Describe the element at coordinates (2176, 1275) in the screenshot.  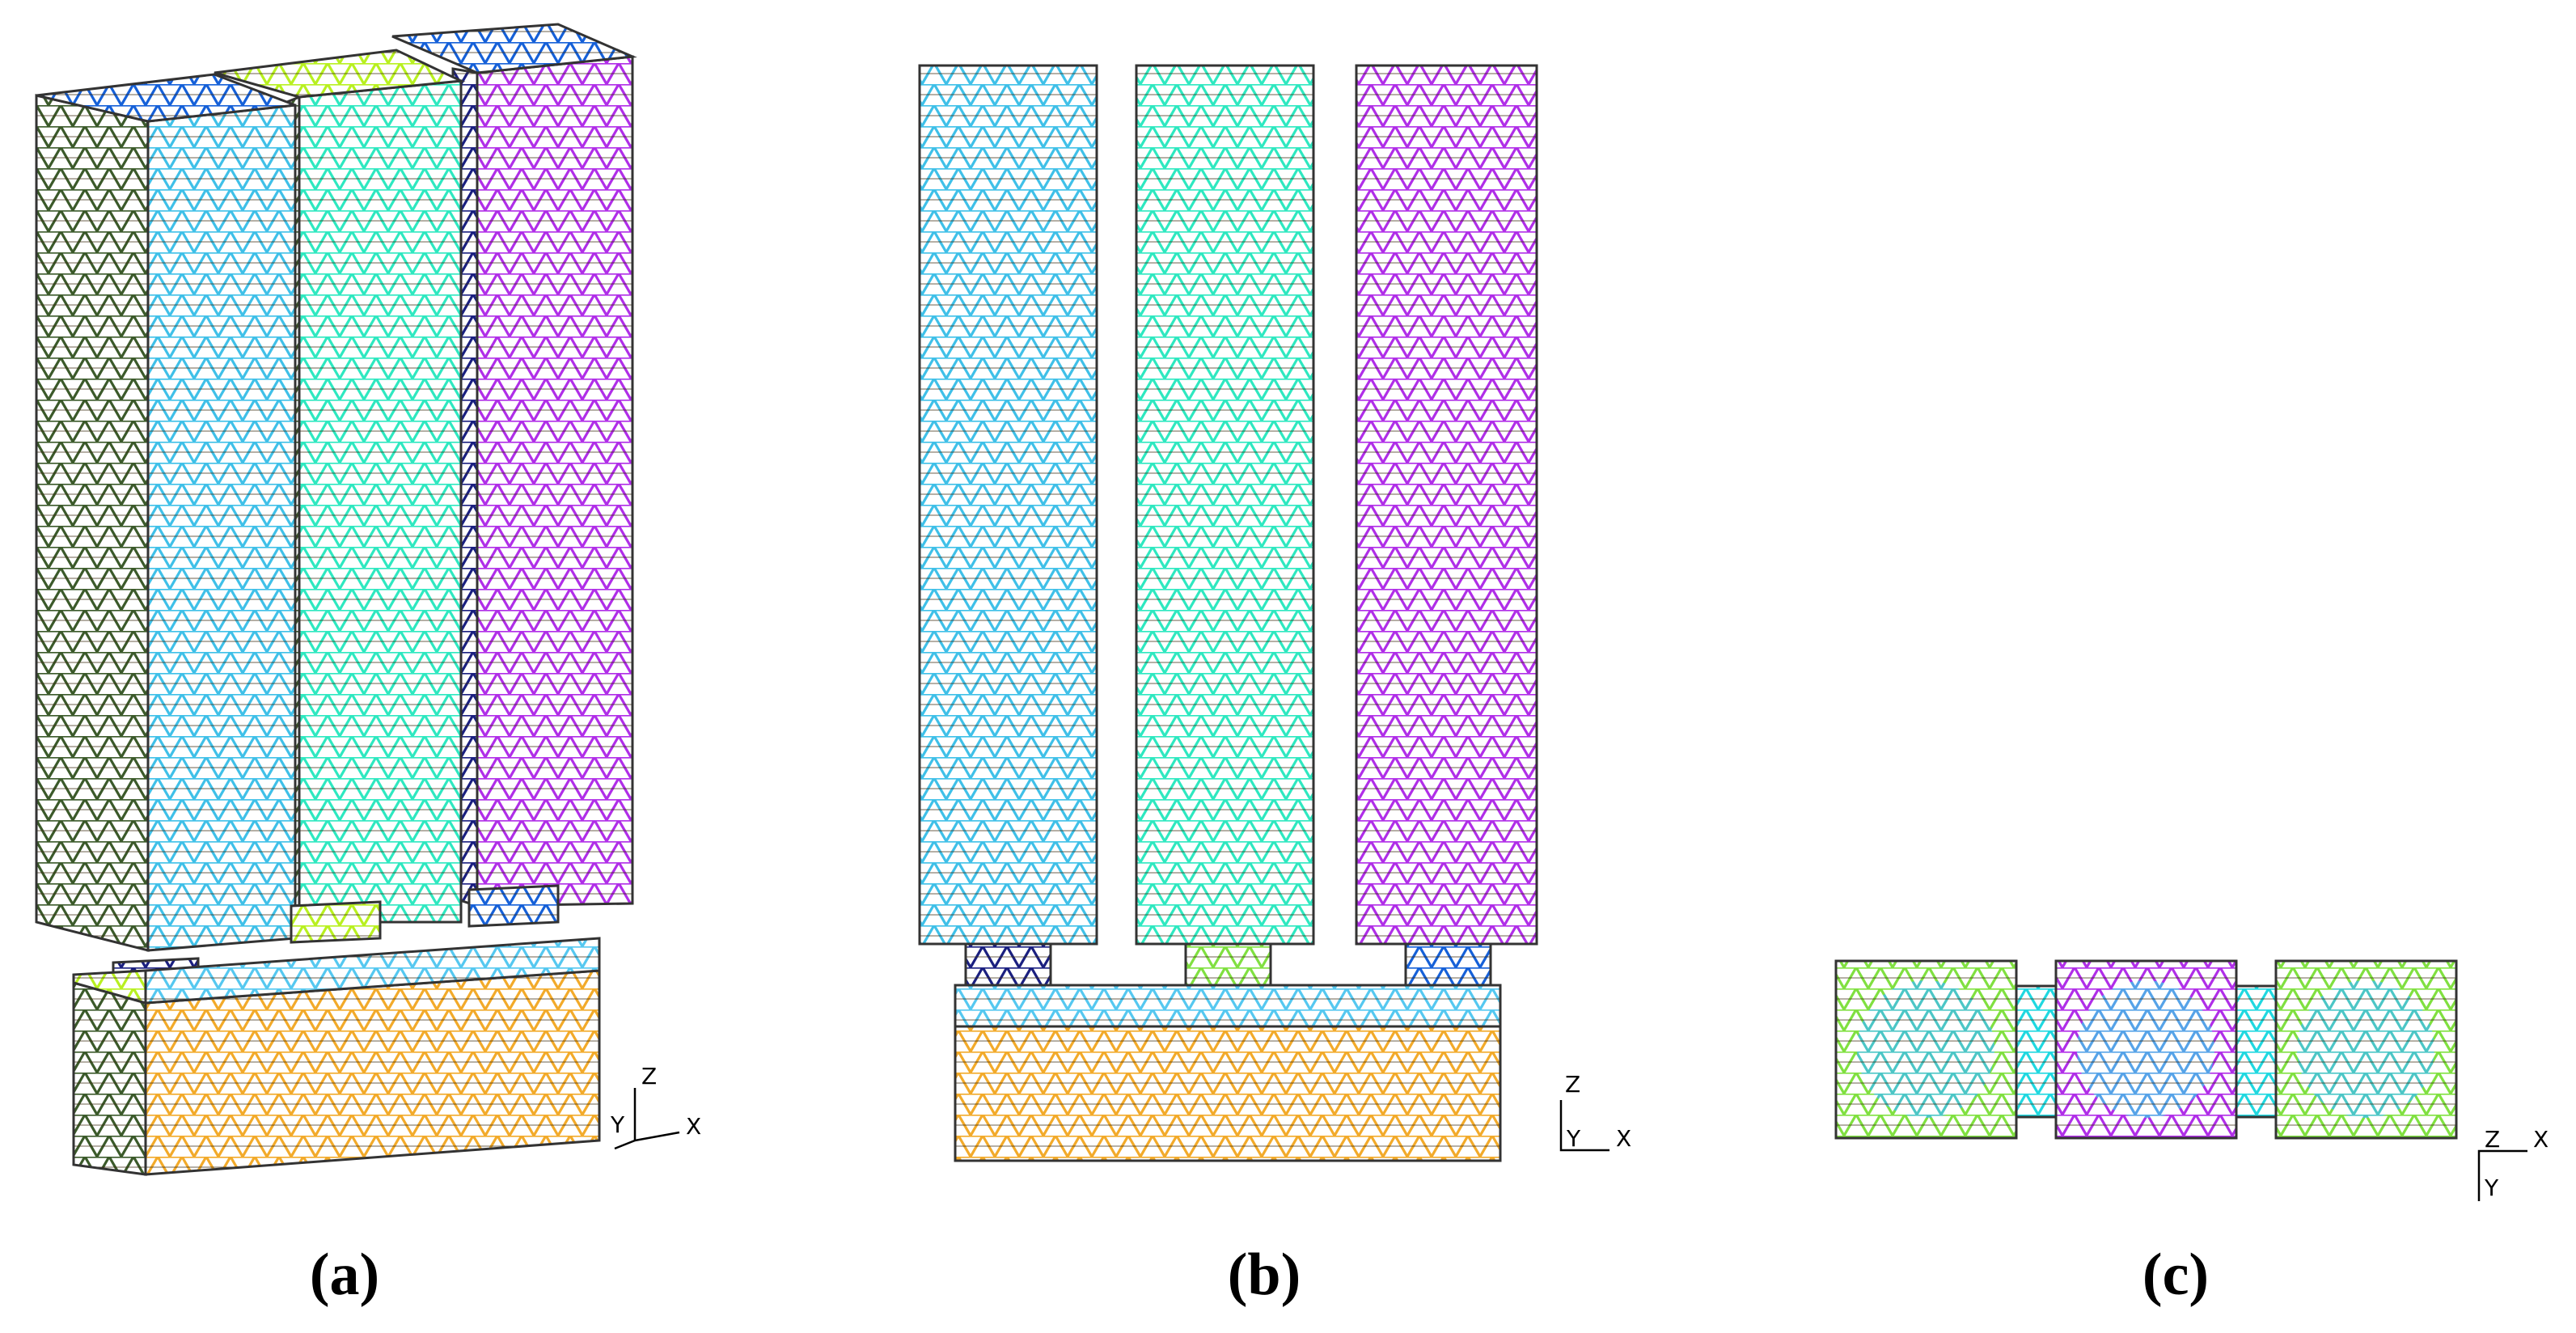
I see `panel-label: (c)` at that location.